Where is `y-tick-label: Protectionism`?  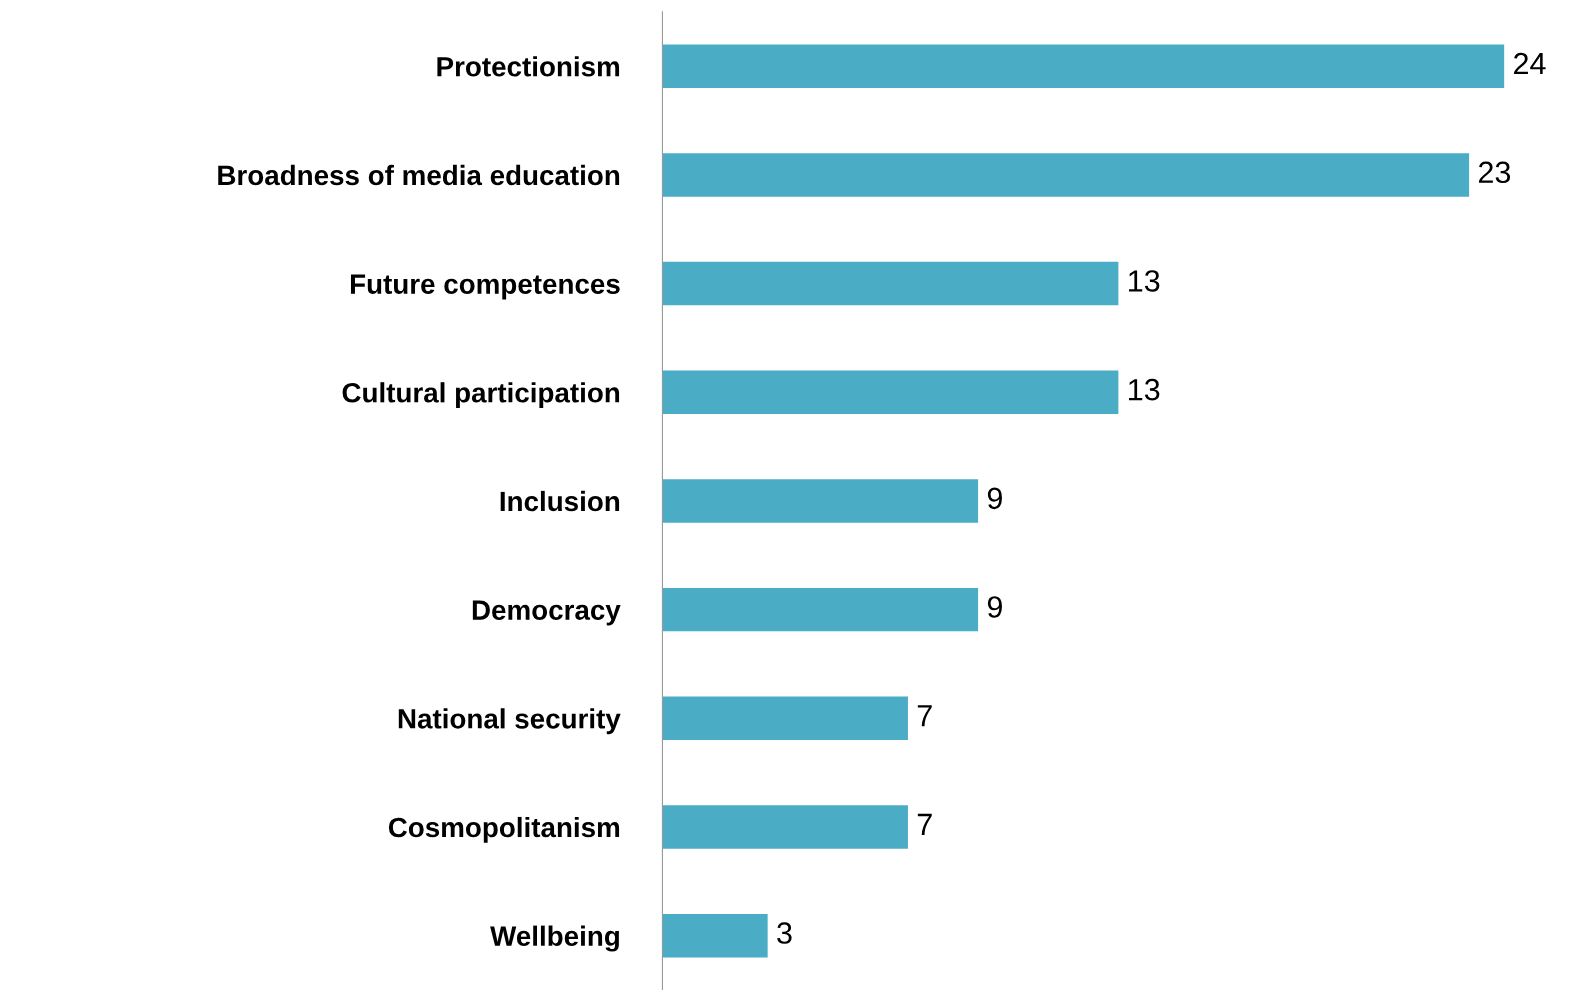 y-tick-label: Protectionism is located at coordinates (528, 66).